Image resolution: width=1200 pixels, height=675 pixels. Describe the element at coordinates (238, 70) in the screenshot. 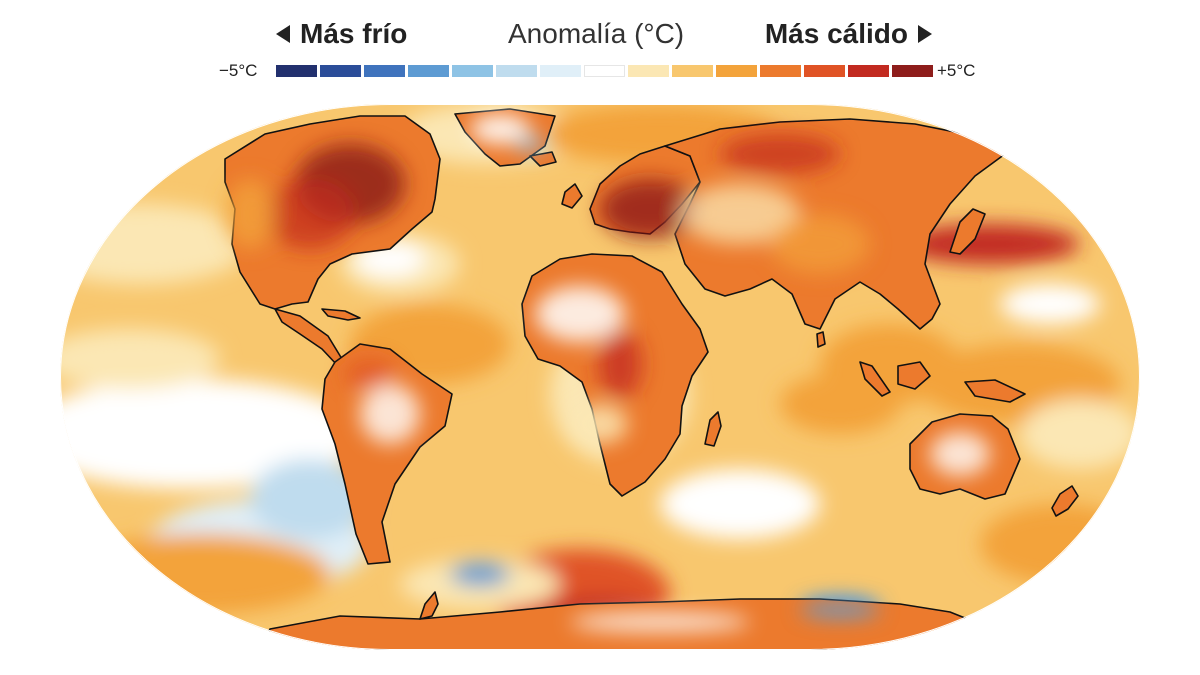

I see `scale-min-label: −5°C` at that location.